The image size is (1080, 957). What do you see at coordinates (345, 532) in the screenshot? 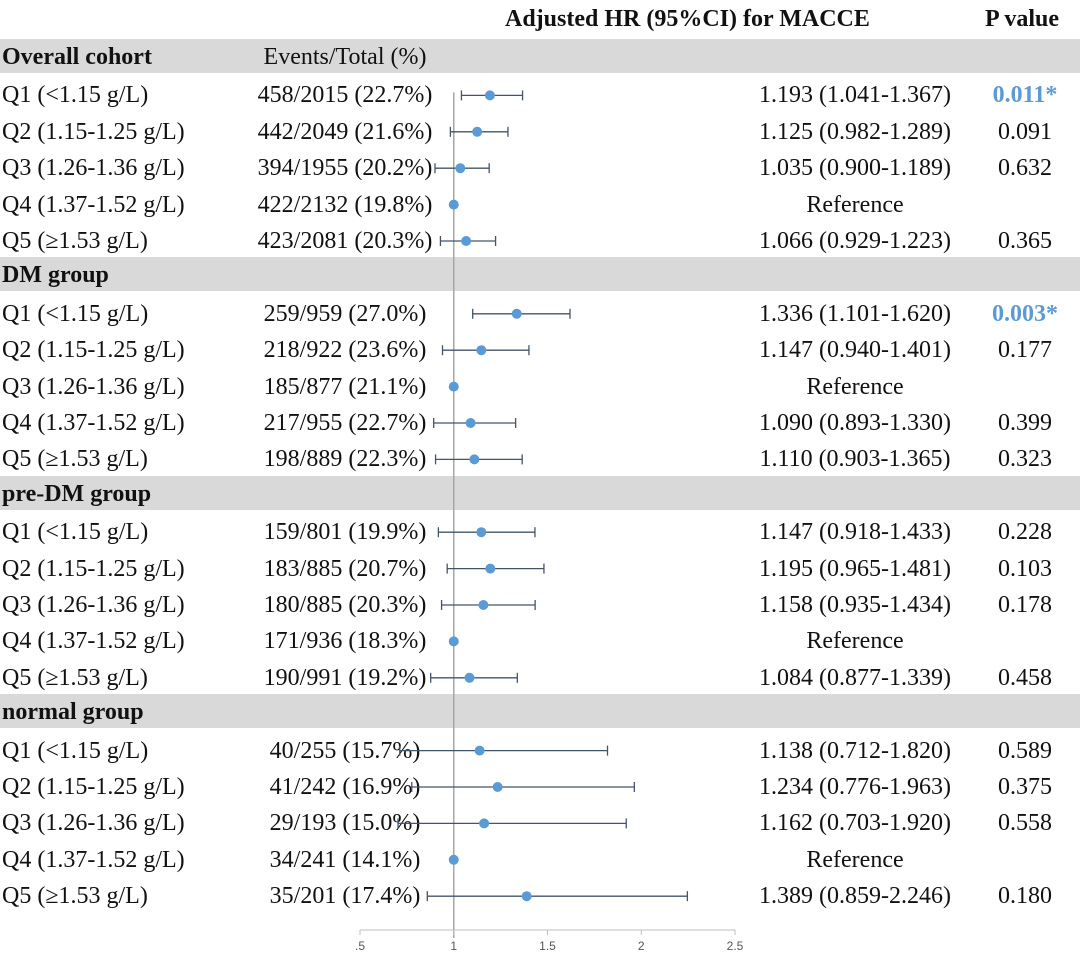
I see `events-total: 159/801 (19.9%)` at bounding box center [345, 532].